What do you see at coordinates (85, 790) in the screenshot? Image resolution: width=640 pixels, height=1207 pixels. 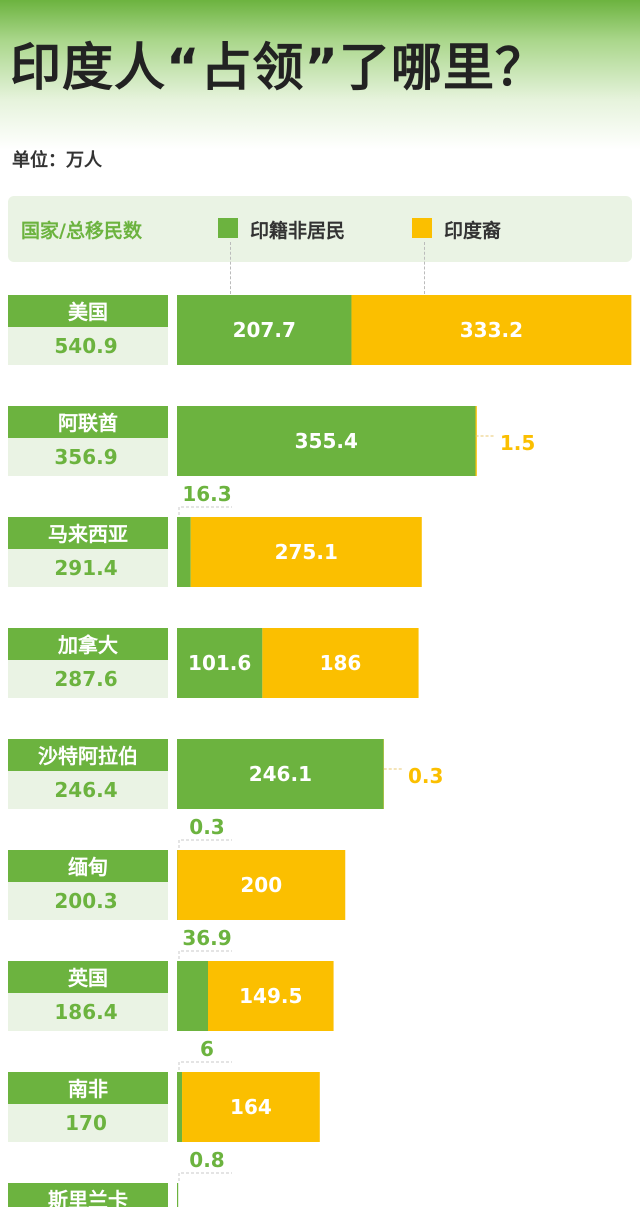 I see `category-total: 246.4` at bounding box center [85, 790].